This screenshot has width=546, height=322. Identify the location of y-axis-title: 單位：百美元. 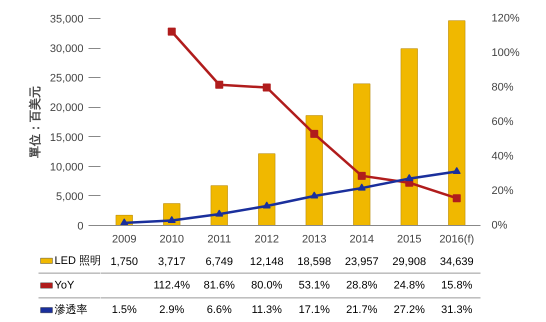
(35, 122).